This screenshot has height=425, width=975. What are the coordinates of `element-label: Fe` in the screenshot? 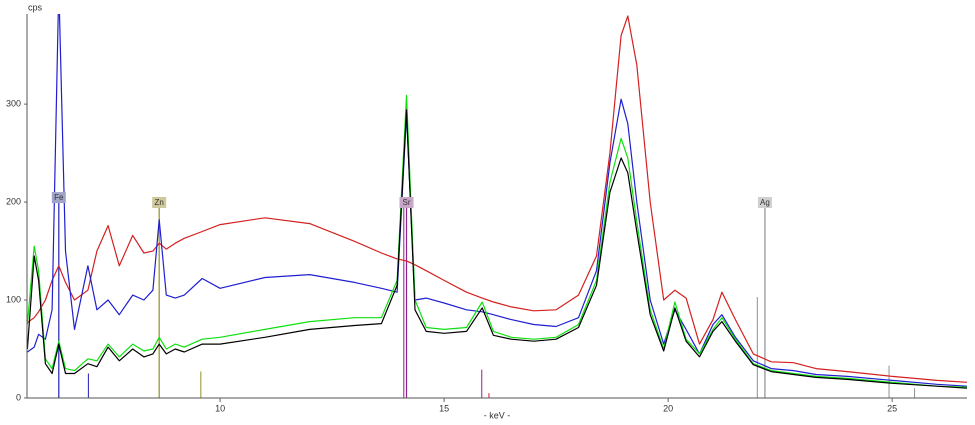 It's located at (59, 197).